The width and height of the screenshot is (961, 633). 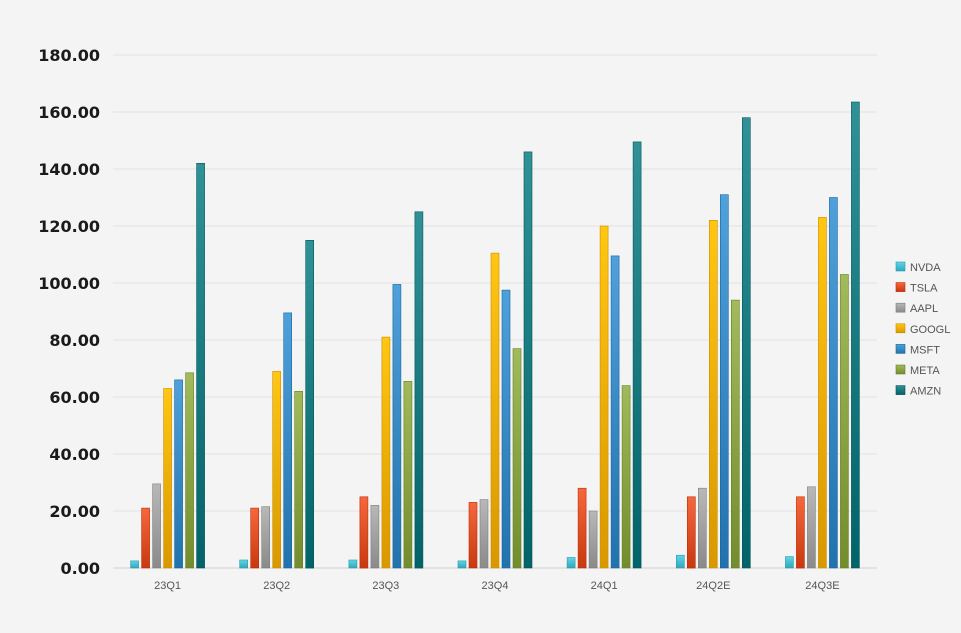 What do you see at coordinates (288, 440) in the screenshot?
I see `bar-msft-23q2` at bounding box center [288, 440].